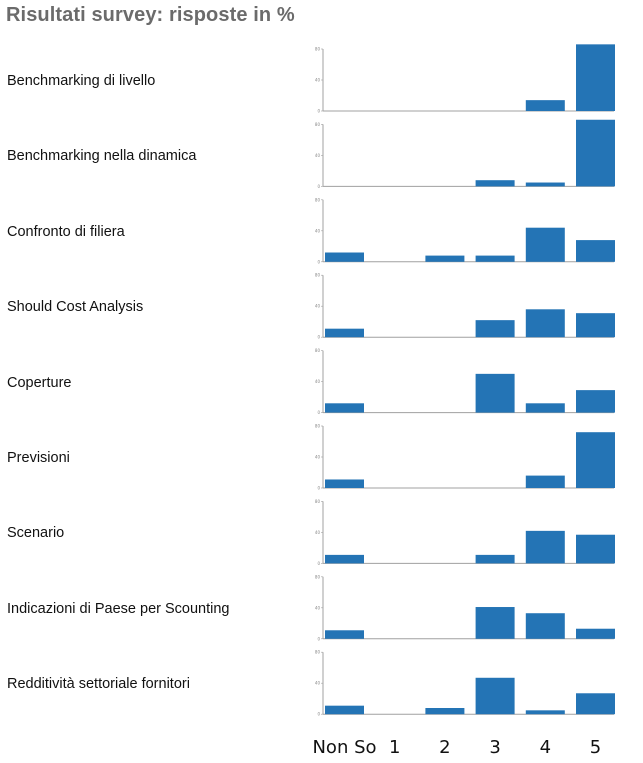  What do you see at coordinates (595, 747) in the screenshot?
I see `x-category-label: 5` at bounding box center [595, 747].